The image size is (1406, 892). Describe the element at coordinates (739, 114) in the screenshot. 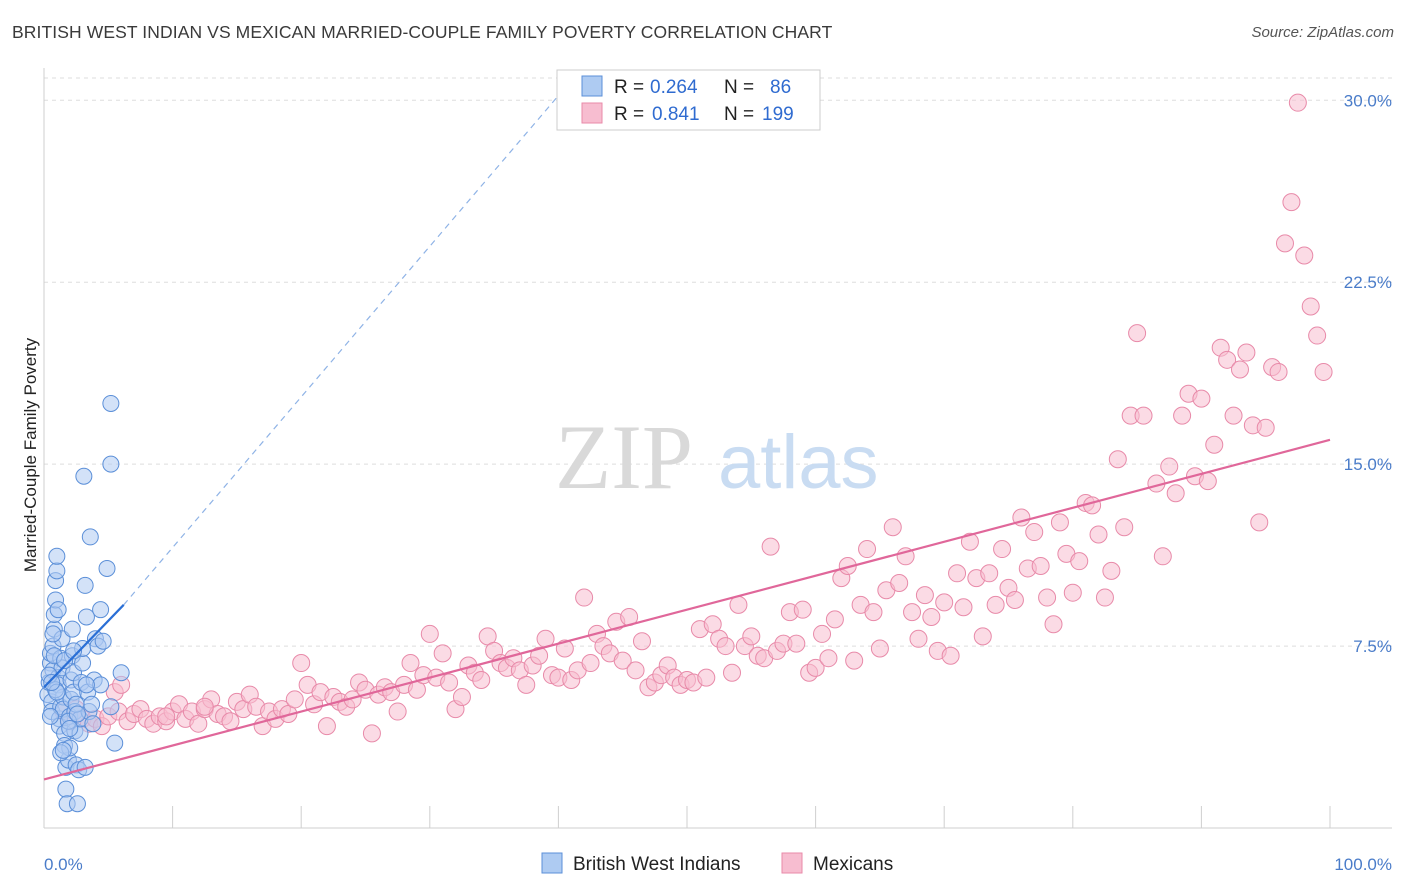

I see `legend-n-label-2: N =` at that location.